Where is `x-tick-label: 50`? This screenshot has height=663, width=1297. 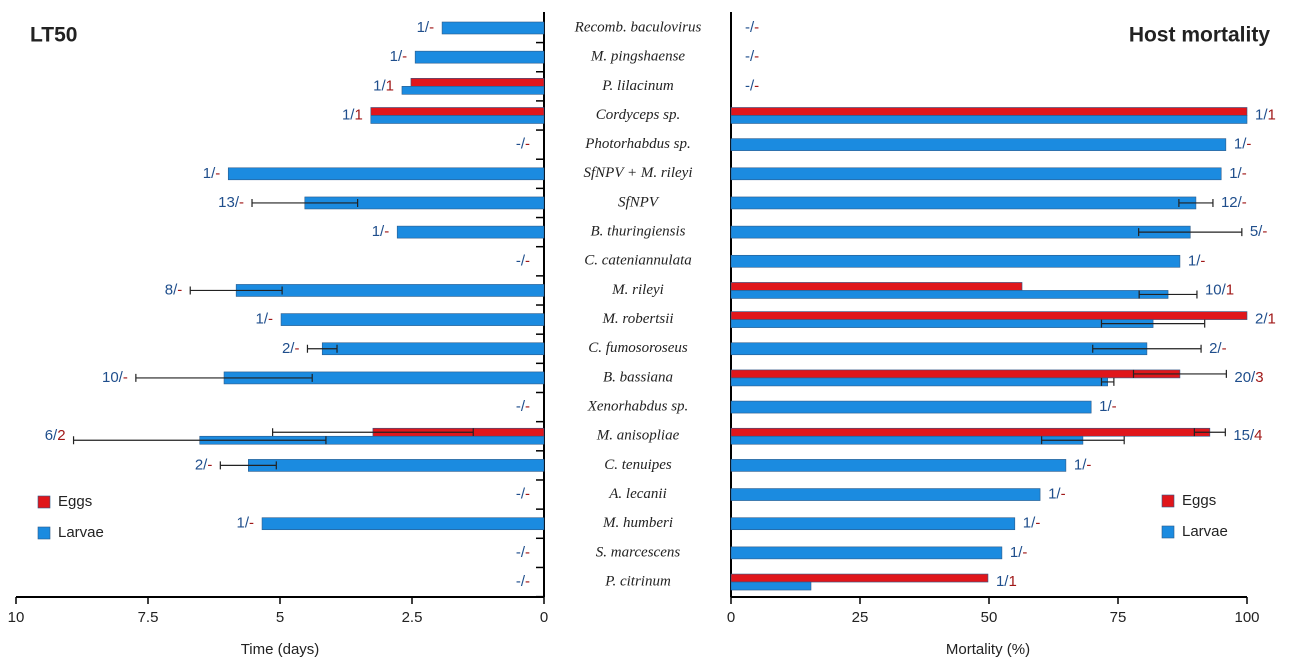 x-tick-label: 50 is located at coordinates (989, 617).